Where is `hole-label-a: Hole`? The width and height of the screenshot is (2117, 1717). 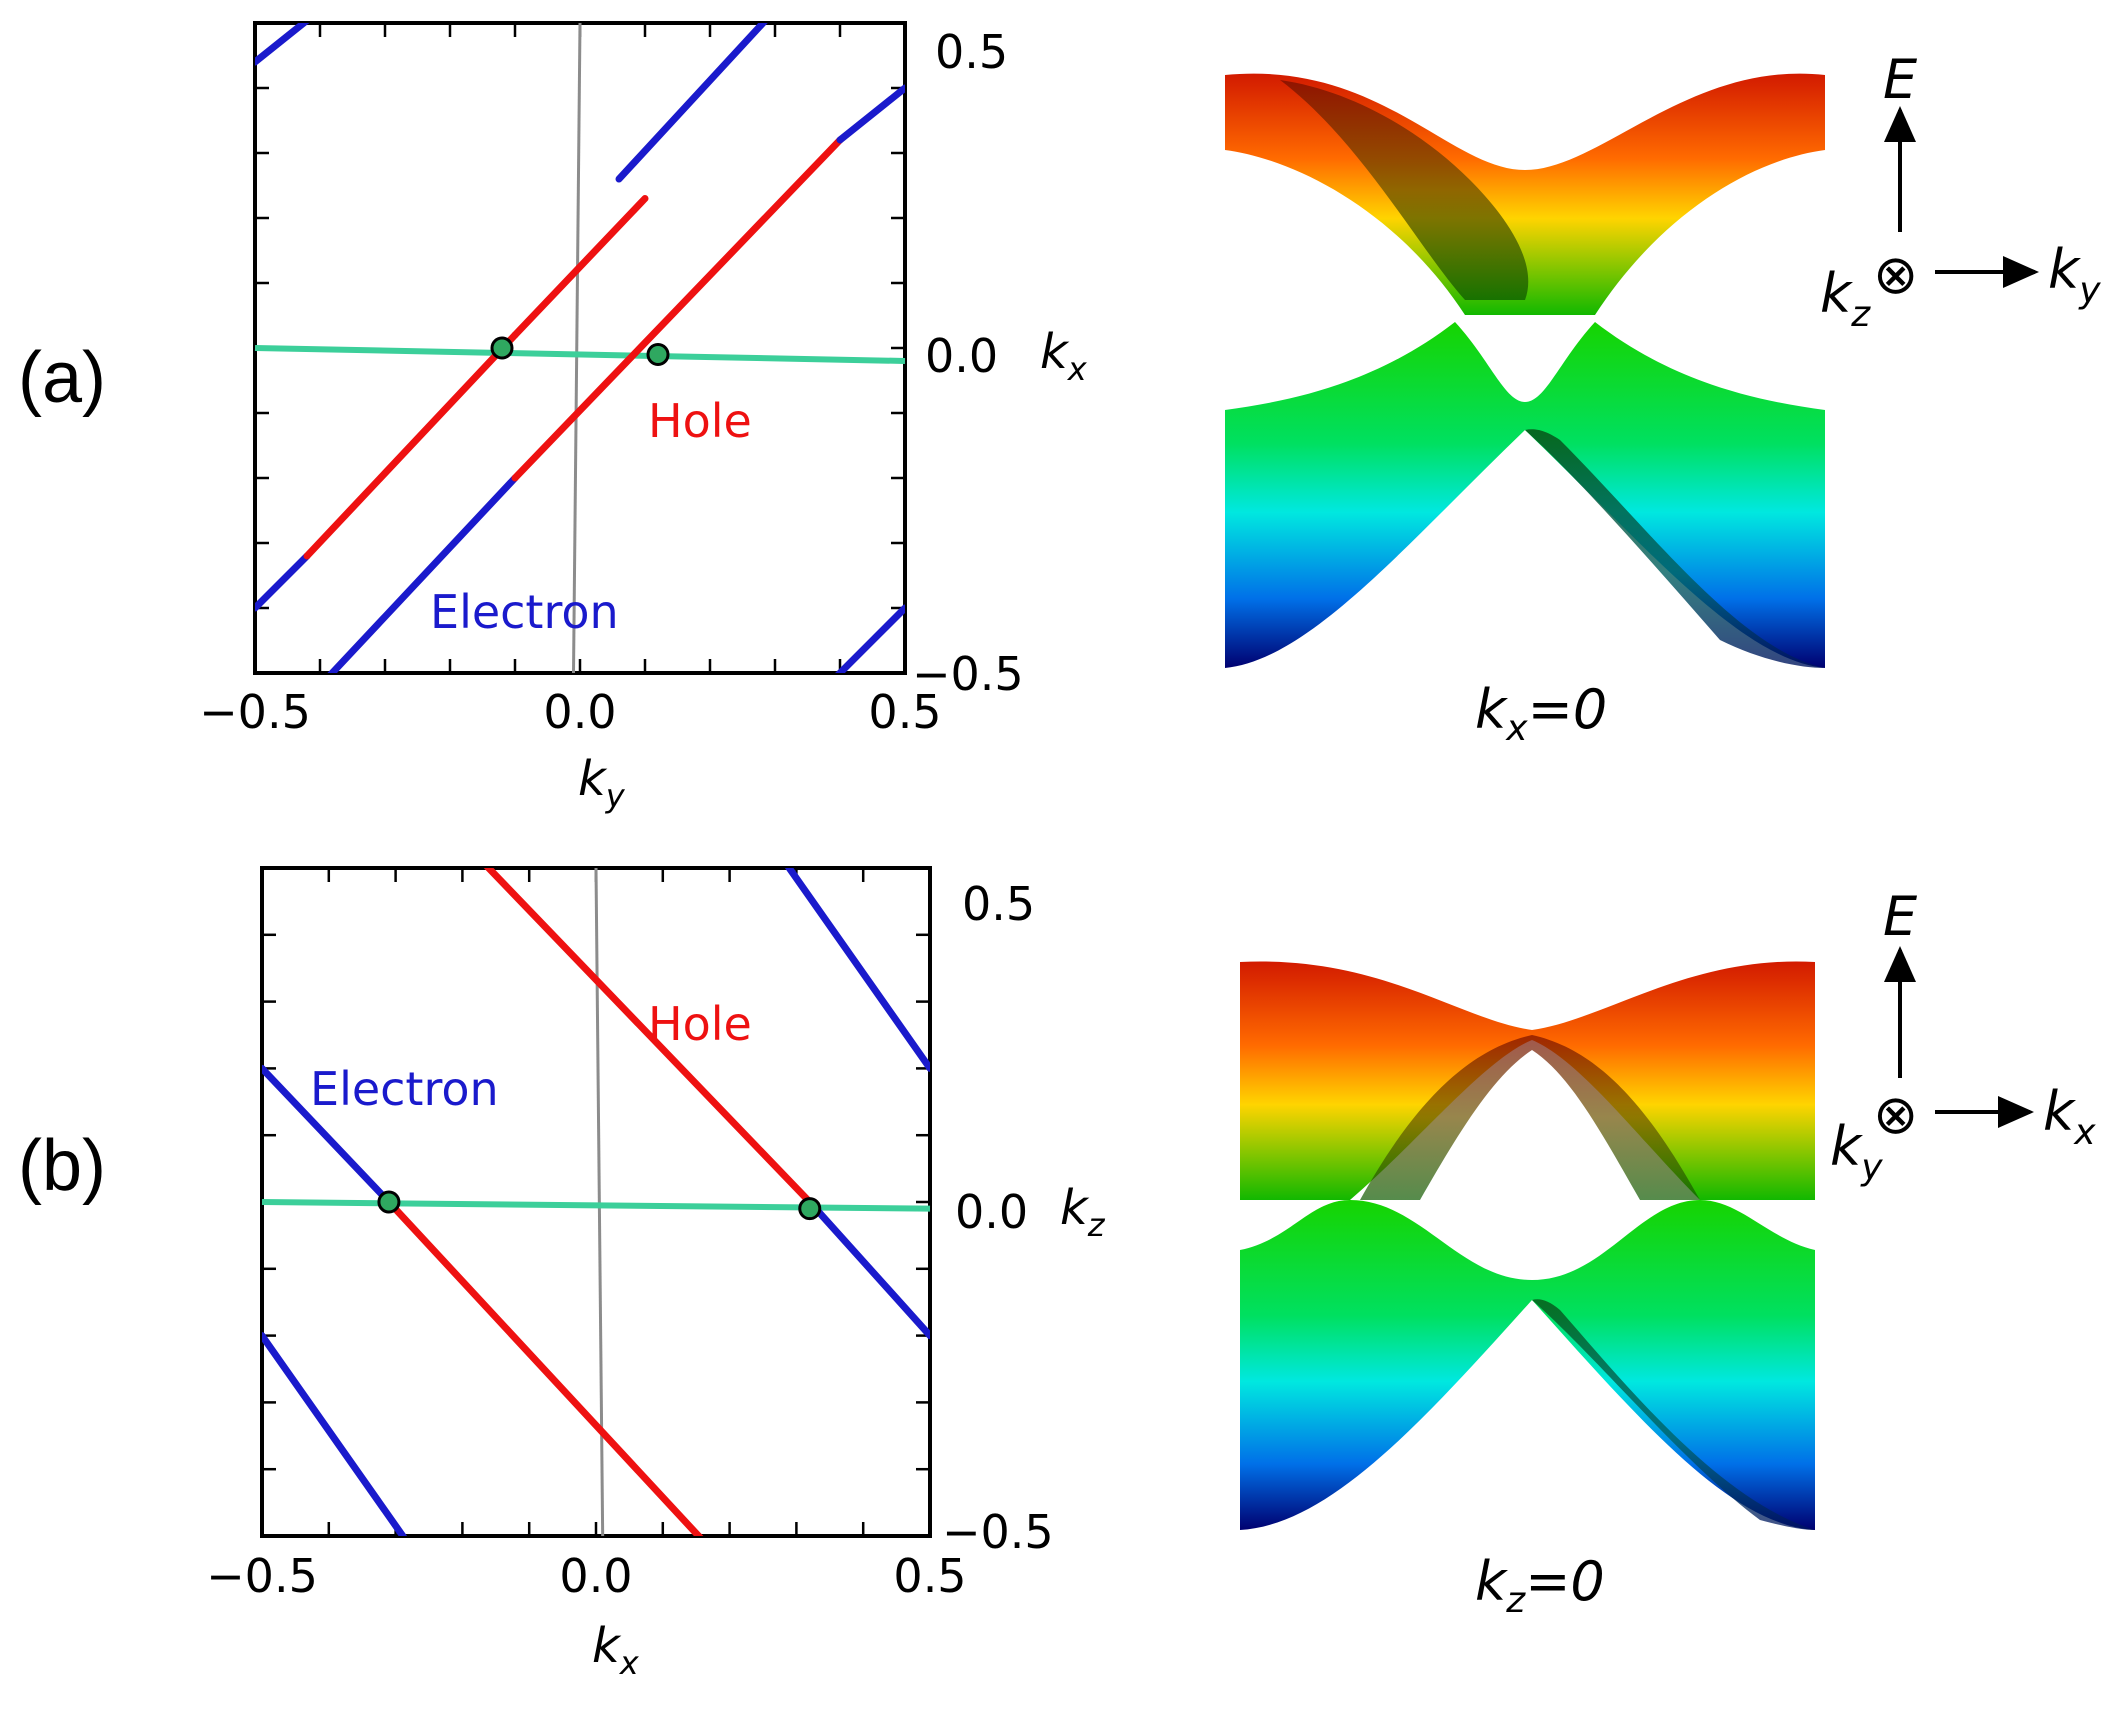 hole-label-a: Hole is located at coordinates (700, 421).